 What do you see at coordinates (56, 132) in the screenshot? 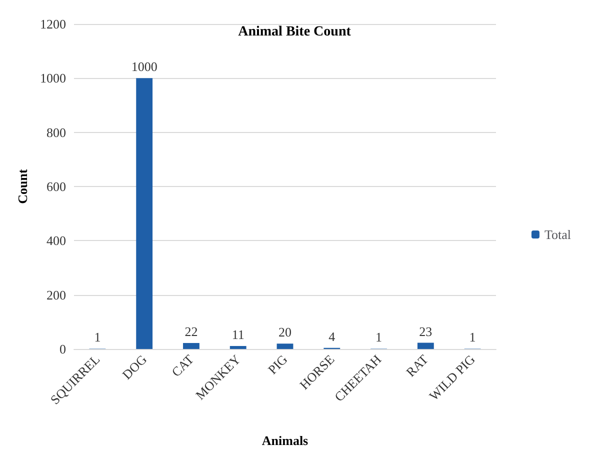
I see `y-tick-label: 800` at bounding box center [56, 132].